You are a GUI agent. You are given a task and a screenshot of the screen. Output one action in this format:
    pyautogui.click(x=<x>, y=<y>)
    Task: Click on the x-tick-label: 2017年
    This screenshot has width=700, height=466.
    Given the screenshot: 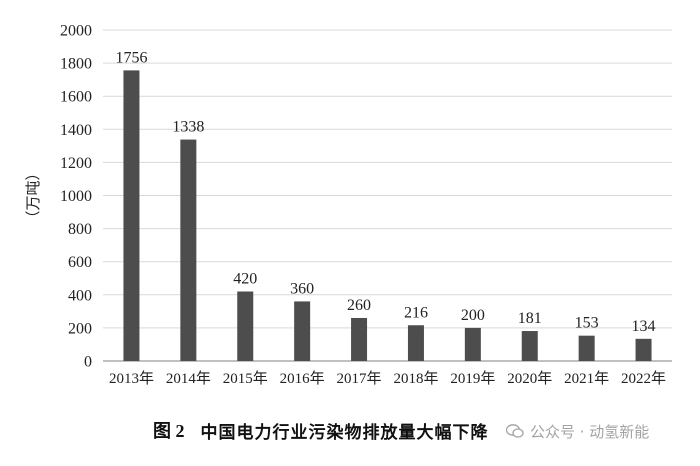 What is the action you would take?
    pyautogui.click(x=359, y=378)
    